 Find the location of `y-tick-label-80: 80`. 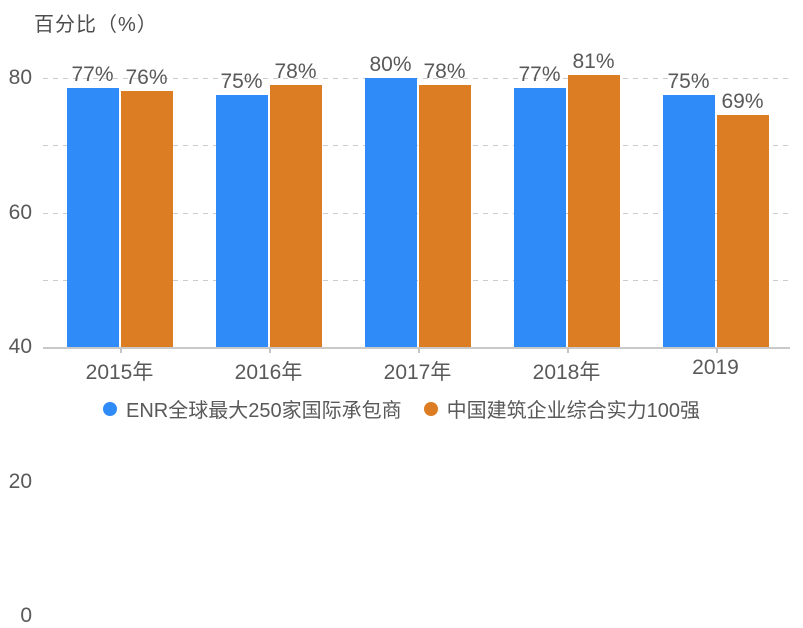

y-tick-label-80: 80 is located at coordinates (20, 77).